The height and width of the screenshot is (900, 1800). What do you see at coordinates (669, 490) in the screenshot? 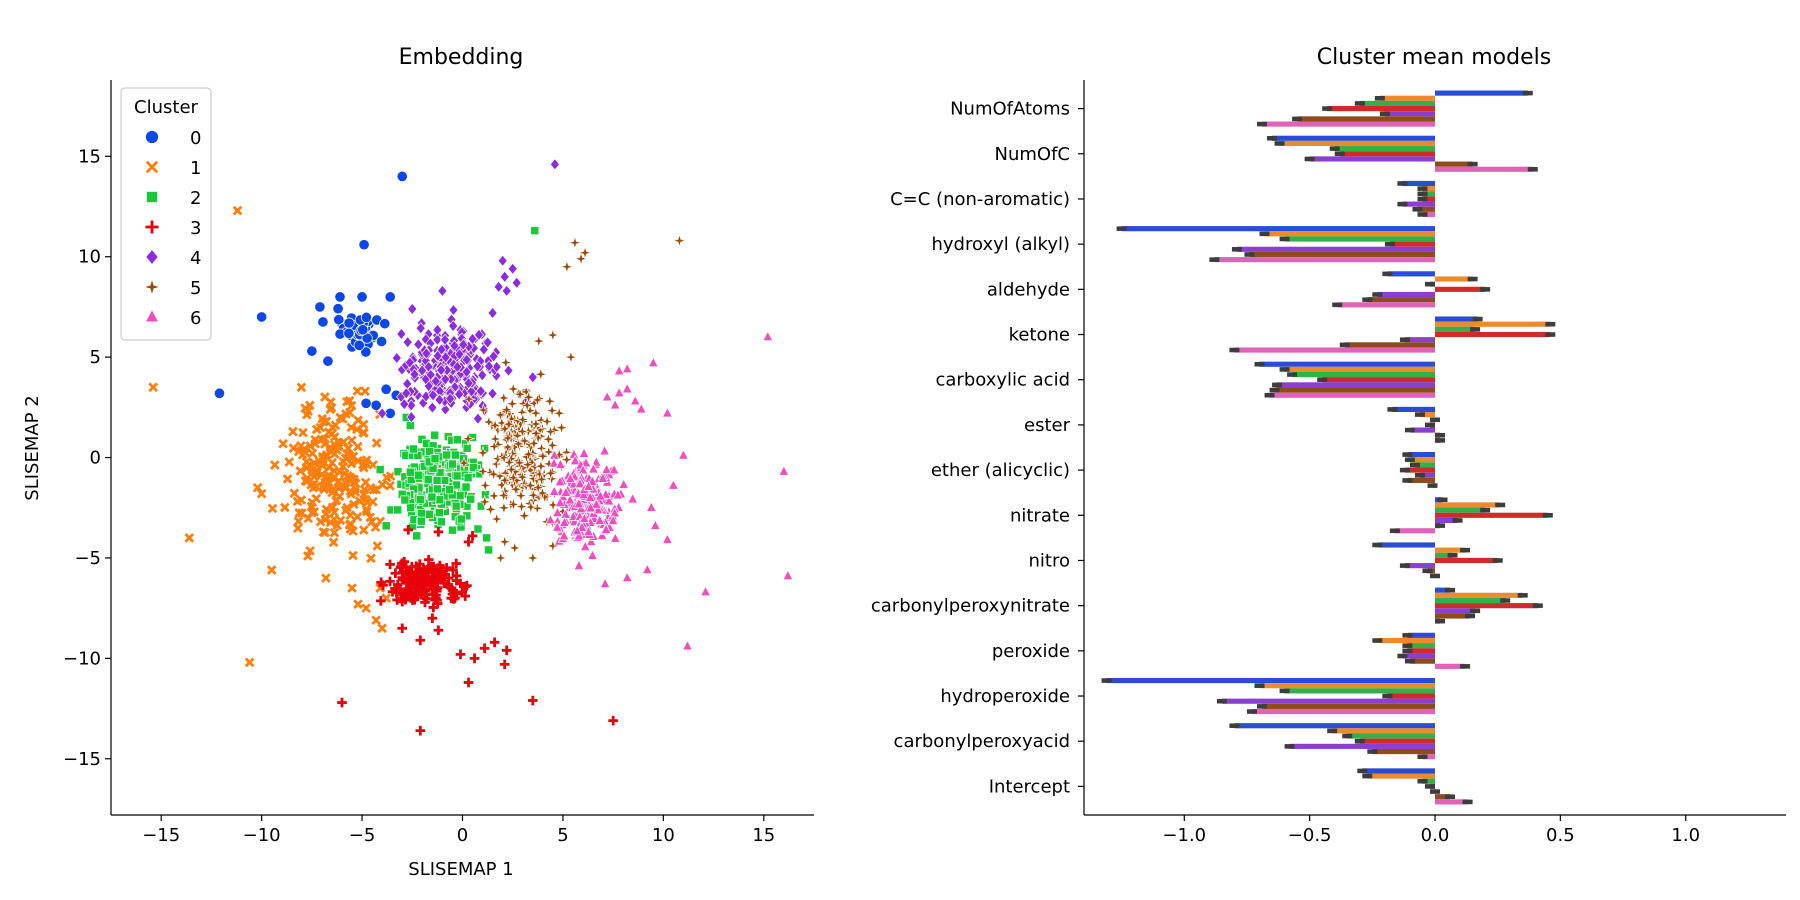
I see `cluster-6-points` at bounding box center [669, 490].